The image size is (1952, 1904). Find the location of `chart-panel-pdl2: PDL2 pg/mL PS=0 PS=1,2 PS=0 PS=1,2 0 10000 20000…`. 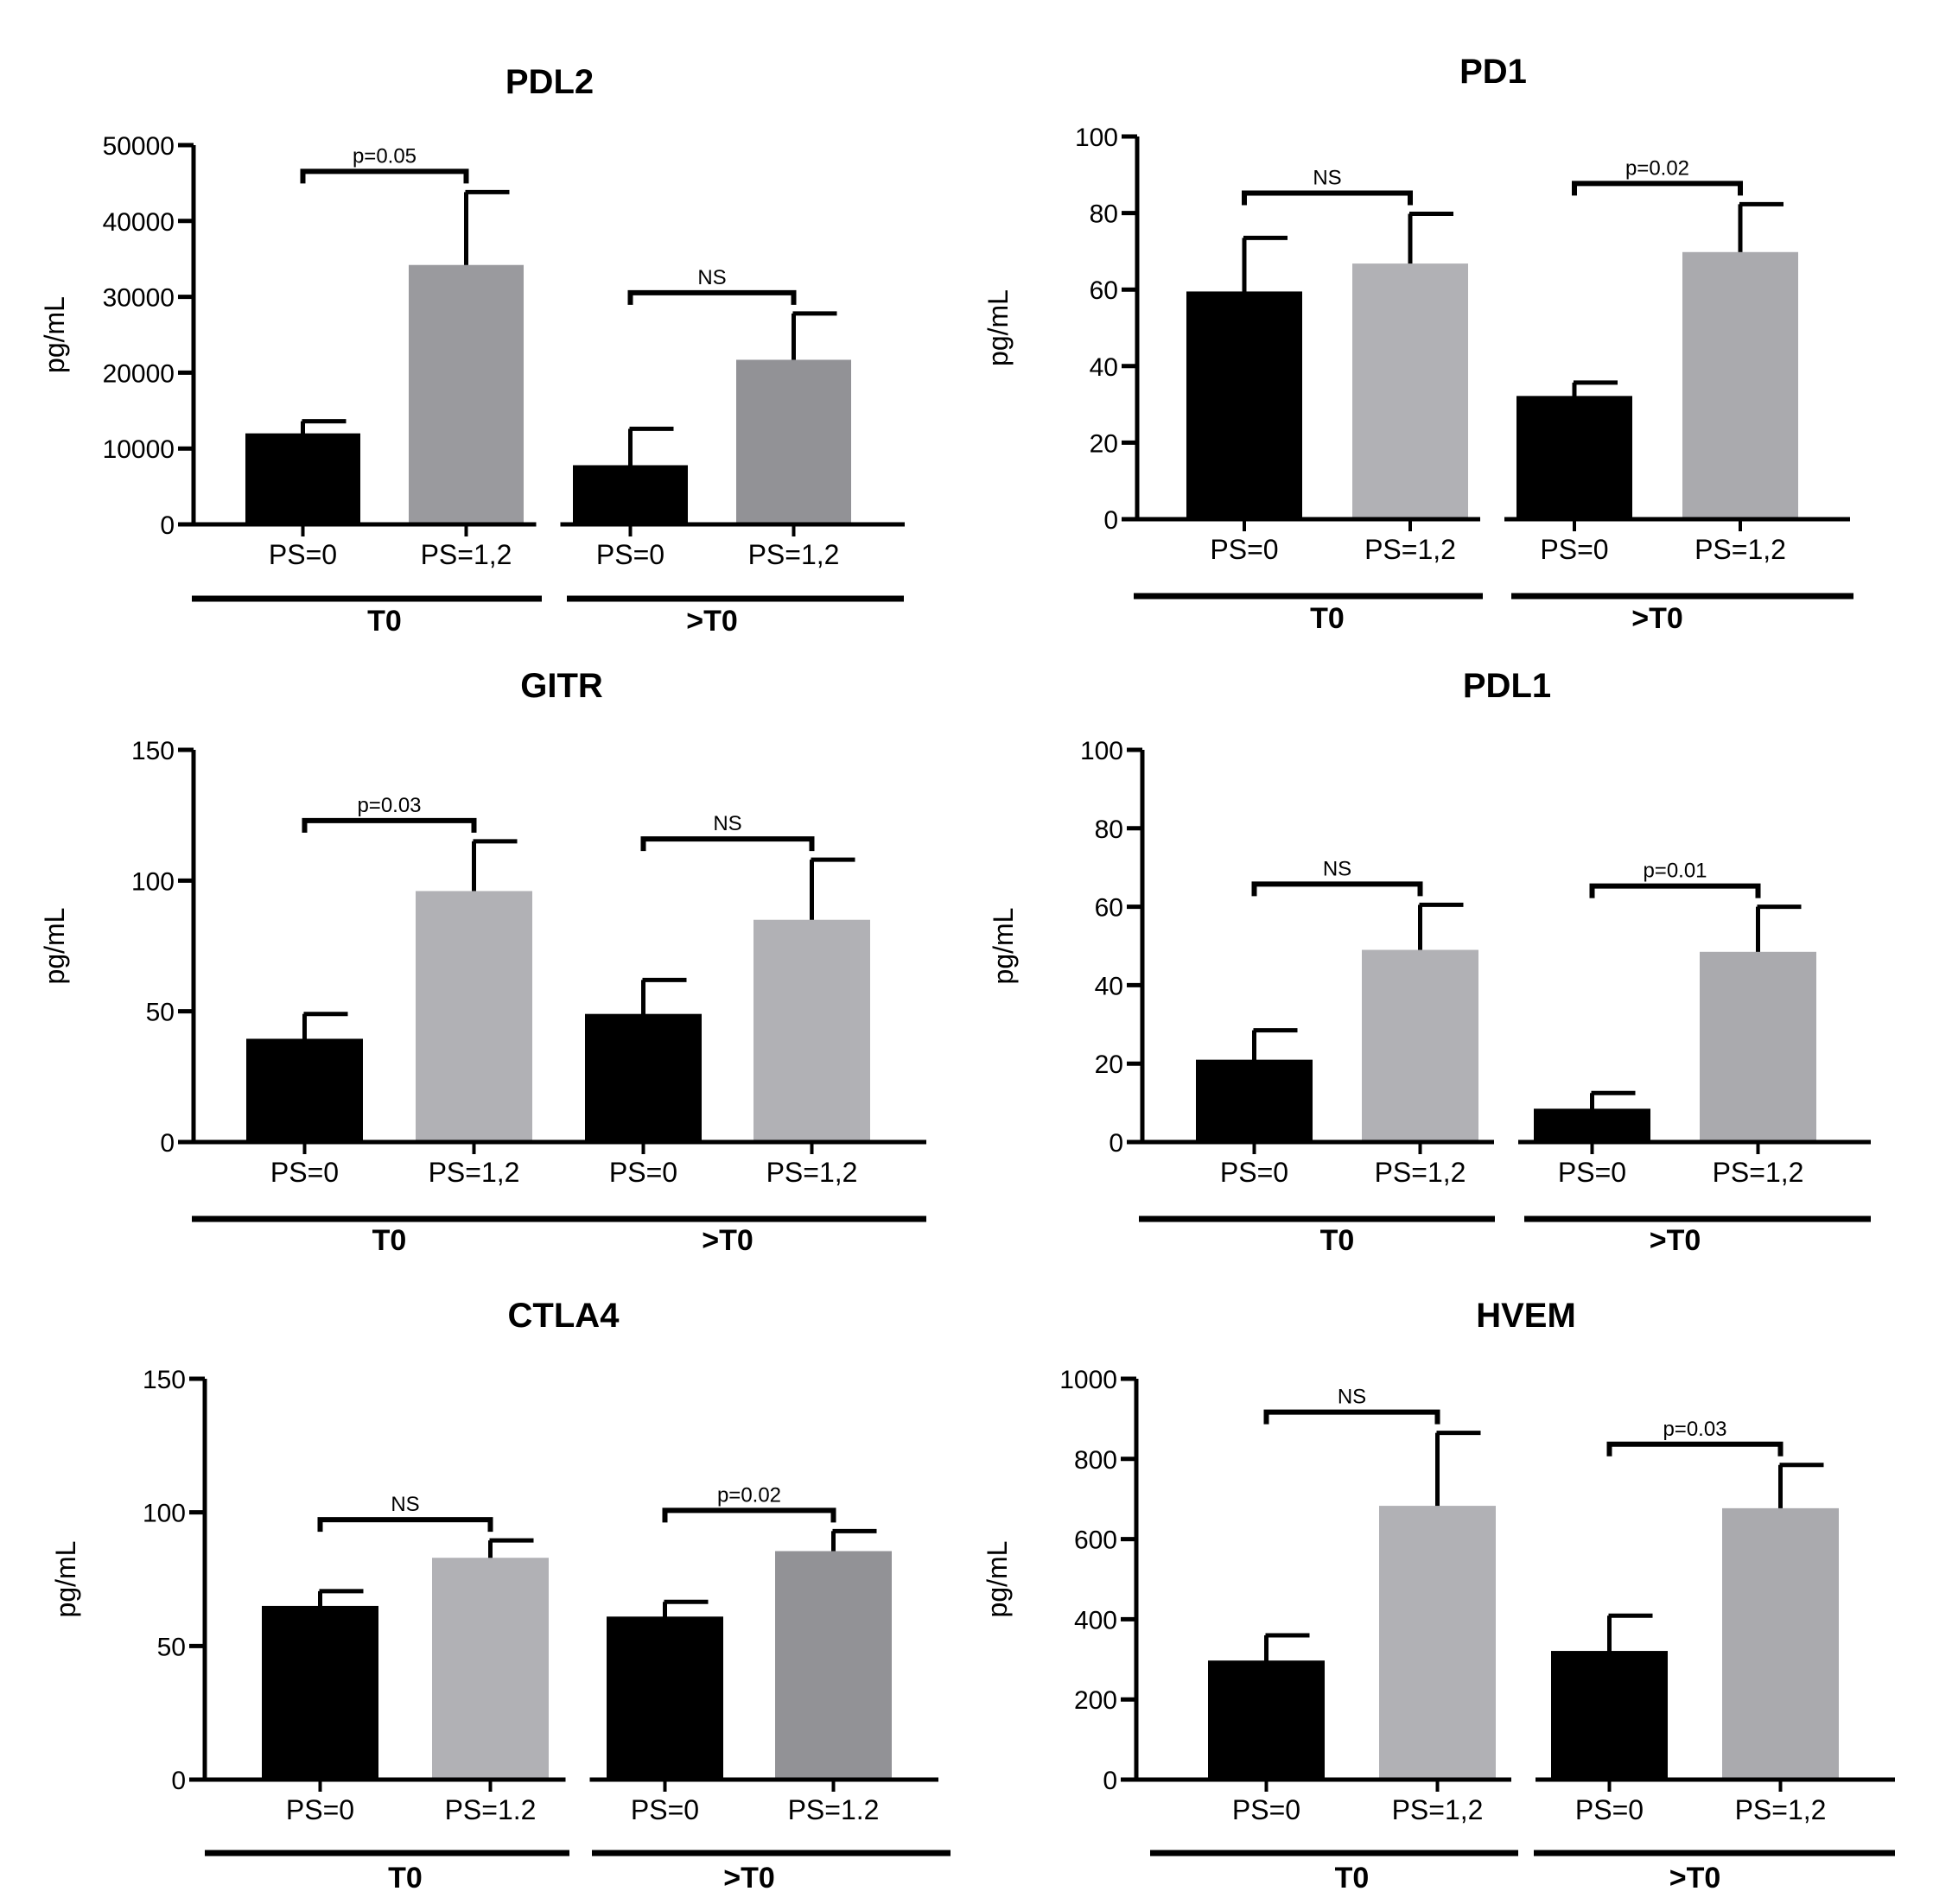

chart-panel-pdl2: PDL2 pg/mL PS=0 PS=1,2 PS=0 PS=1,2 0 10000 20000… is located at coordinates (472, 350).